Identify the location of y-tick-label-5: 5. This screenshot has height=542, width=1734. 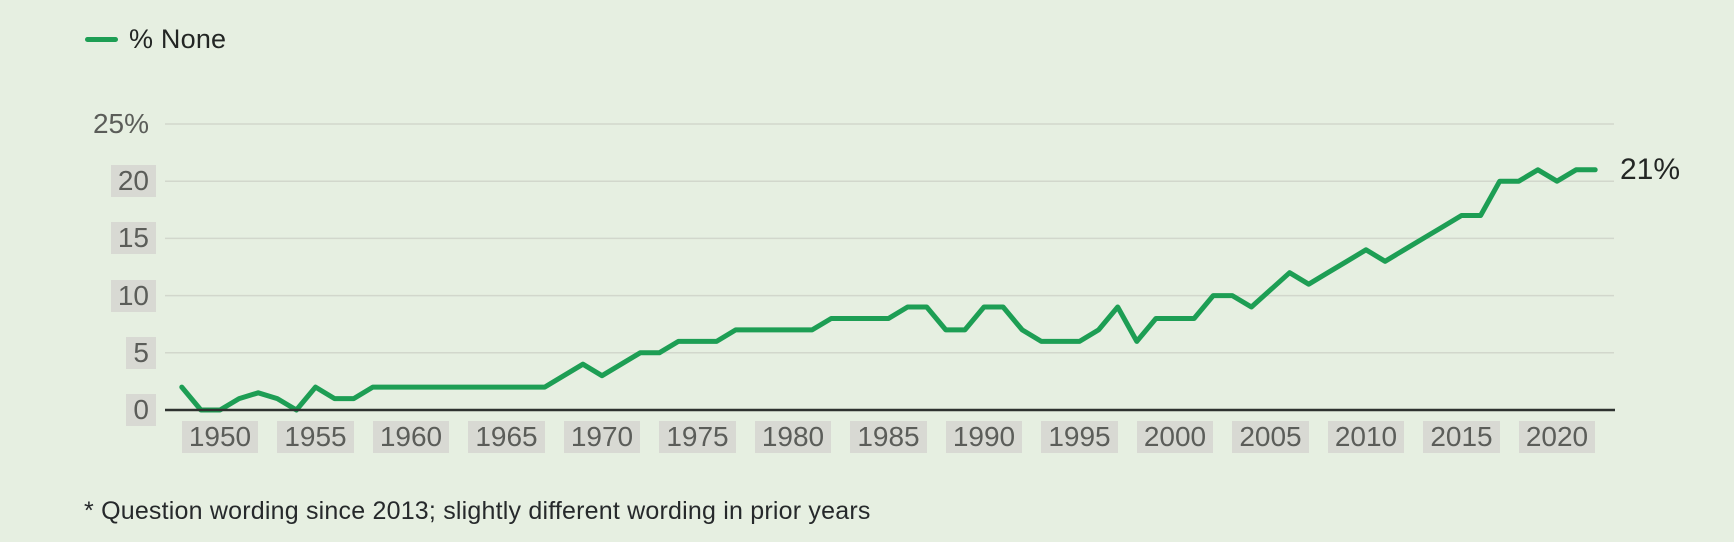
(141, 352).